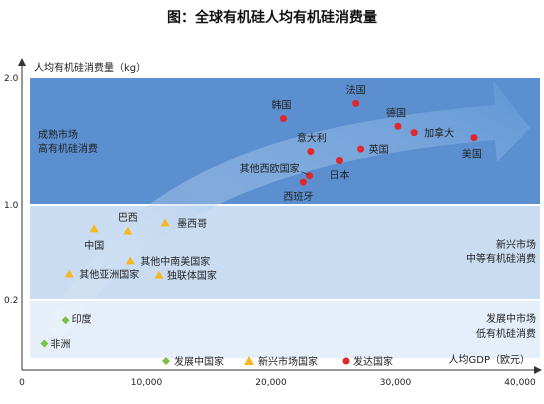 The height and width of the screenshot is (404, 544). Describe the element at coordinates (22, 383) in the screenshot. I see `x-tick-label: 0` at that location.